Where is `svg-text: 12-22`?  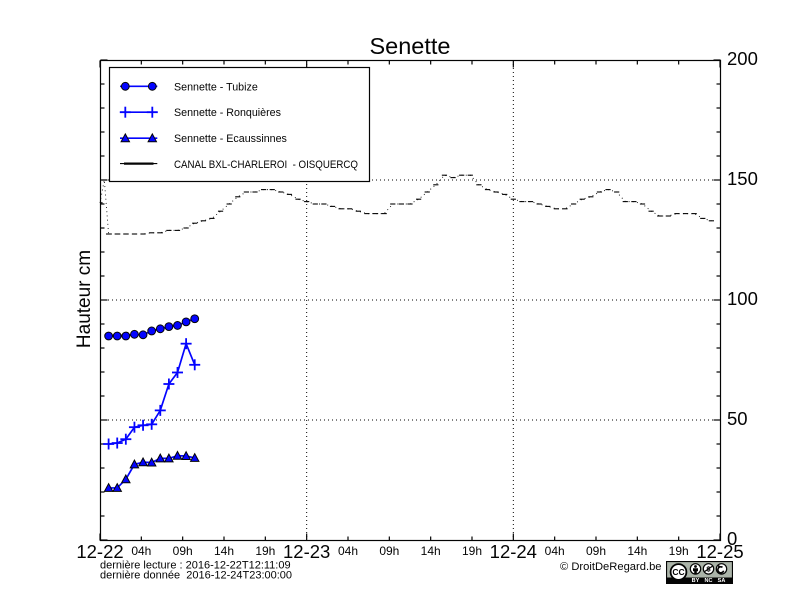
svg-text: 12-22 is located at coordinates (99, 551).